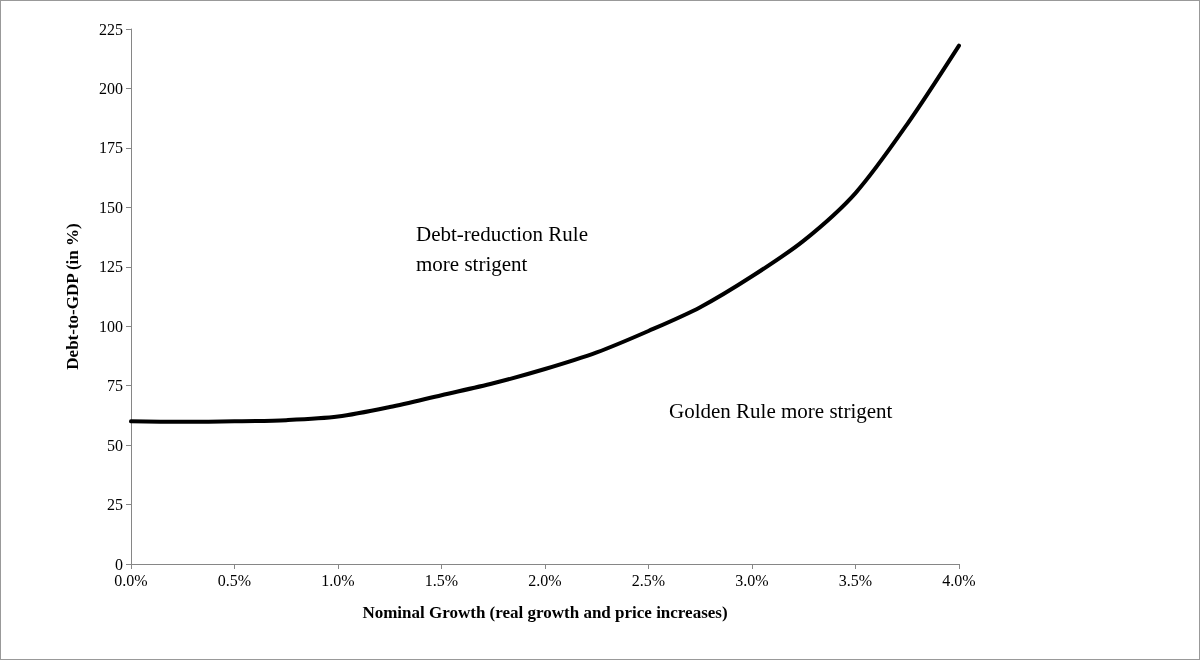 The width and height of the screenshot is (1200, 660). What do you see at coordinates (111, 88) in the screenshot?
I see `y-tick-label: 200` at bounding box center [111, 88].